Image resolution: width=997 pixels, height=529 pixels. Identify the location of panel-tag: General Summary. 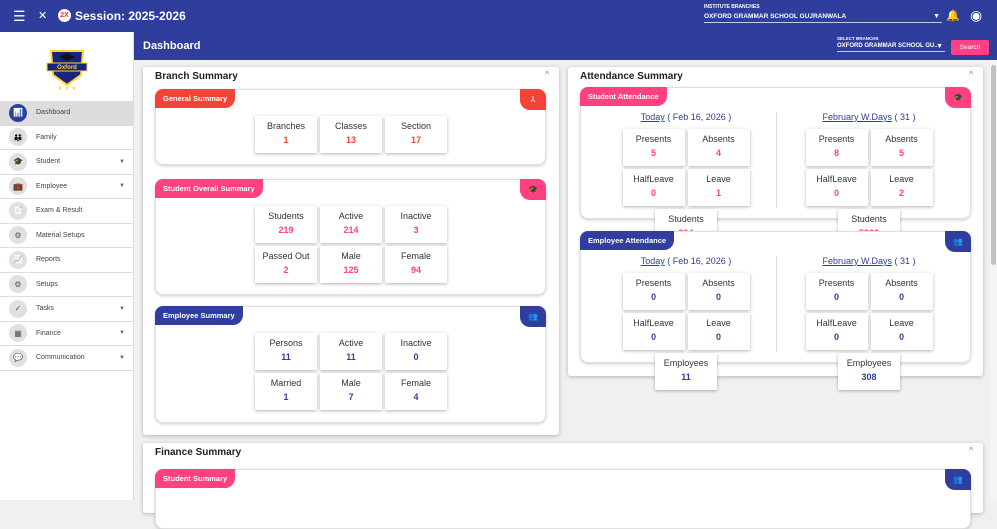
(195, 98).